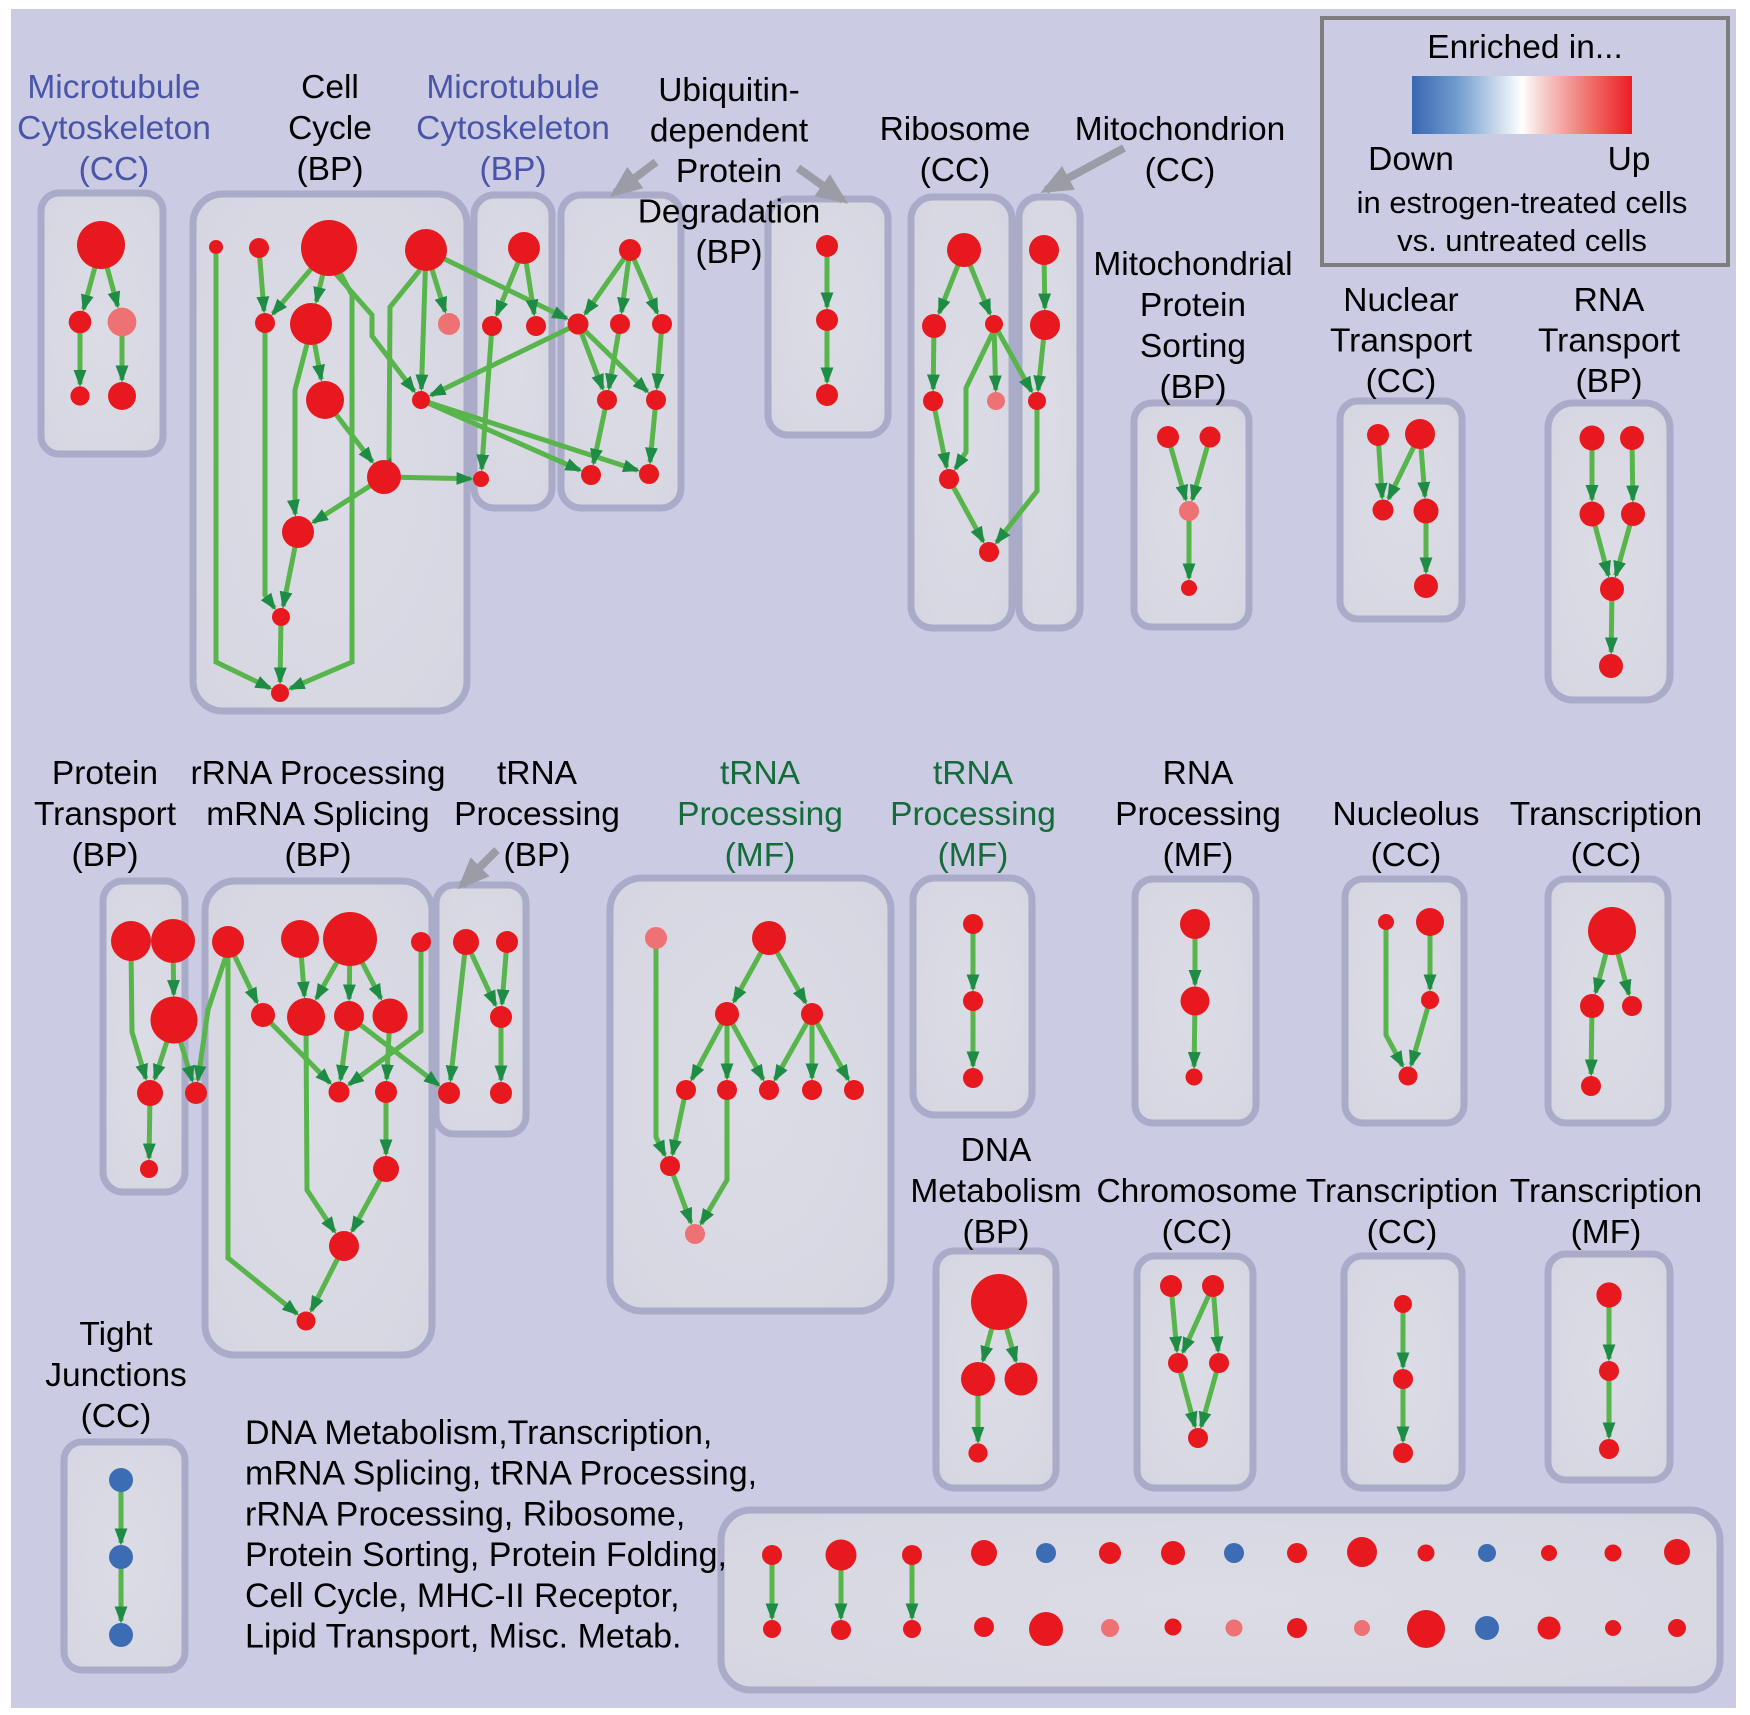 The height and width of the screenshot is (1715, 1750). What do you see at coordinates (1196, 1191) in the screenshot?
I see `svg-text: Chromosome` at bounding box center [1196, 1191].